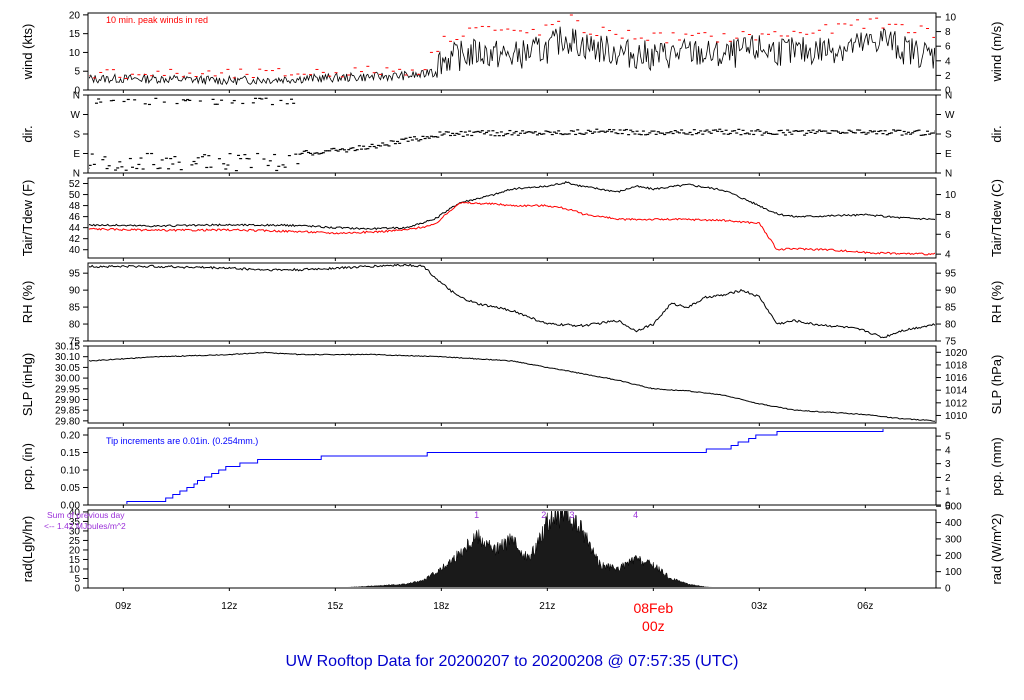  Describe the element at coordinates (996, 385) in the screenshot. I see `y-axis-label-right: SLP (hPa)` at that location.